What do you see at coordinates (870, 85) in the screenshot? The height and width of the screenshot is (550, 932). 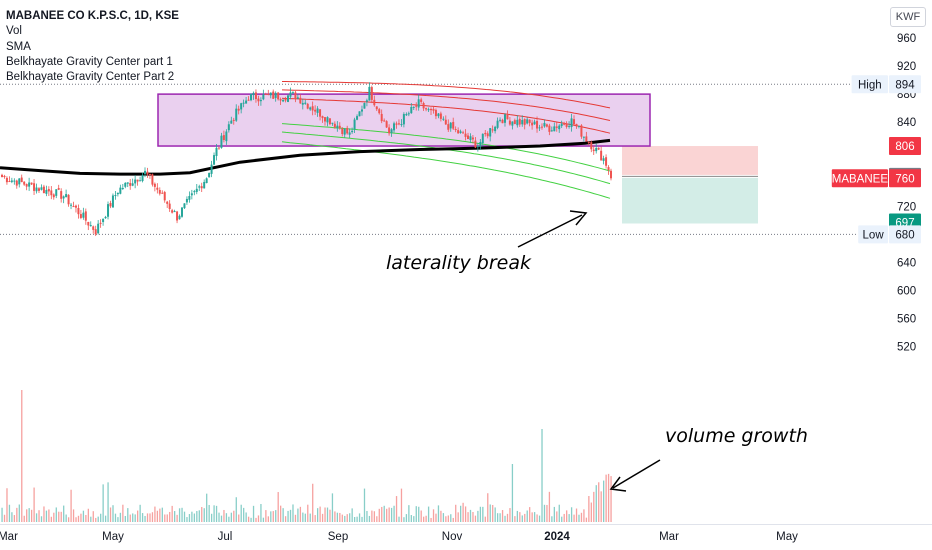 I see `high-name-text: High` at bounding box center [870, 85].